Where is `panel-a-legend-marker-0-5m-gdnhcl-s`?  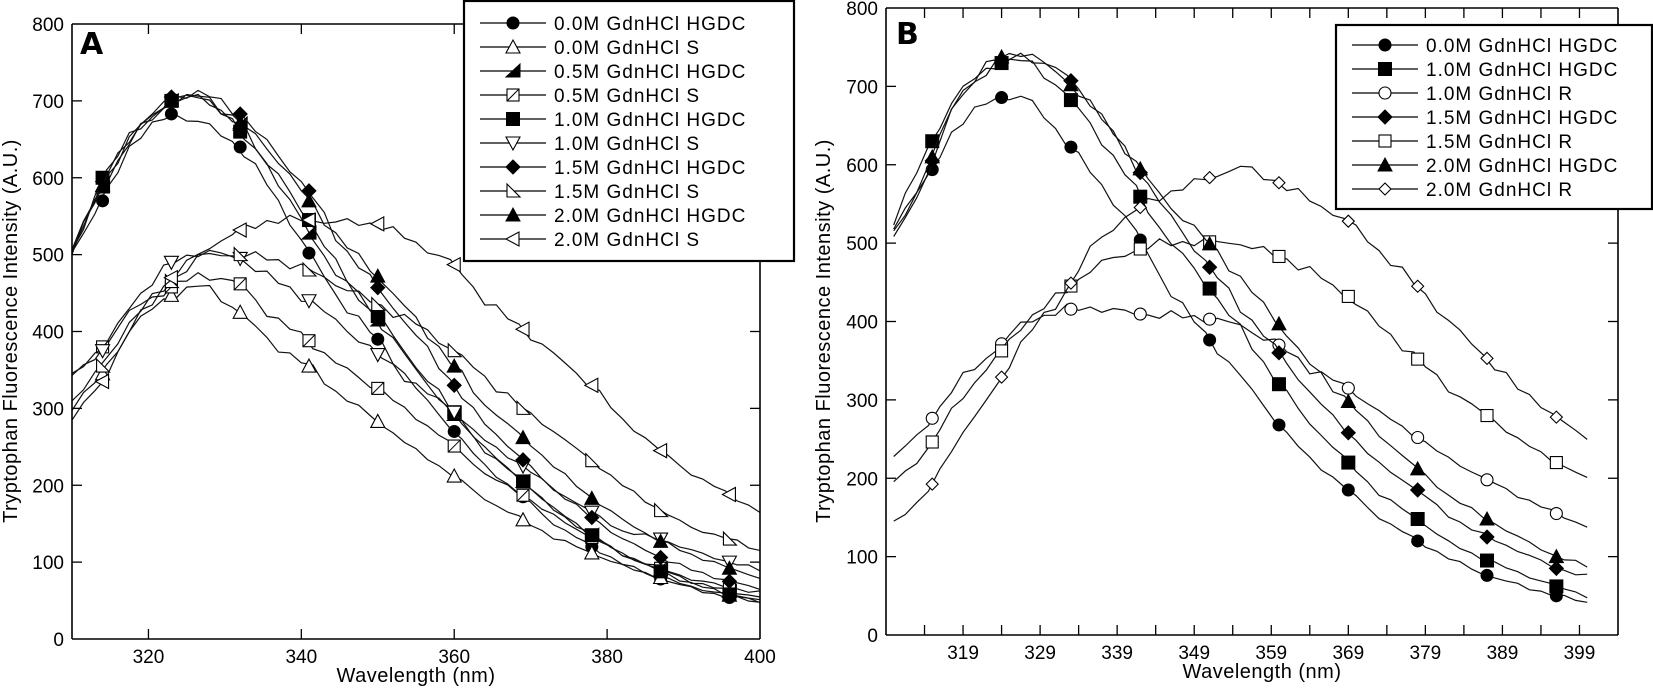
panel-a-legend-marker-0-5m-gdnhcl-s is located at coordinates (513, 95).